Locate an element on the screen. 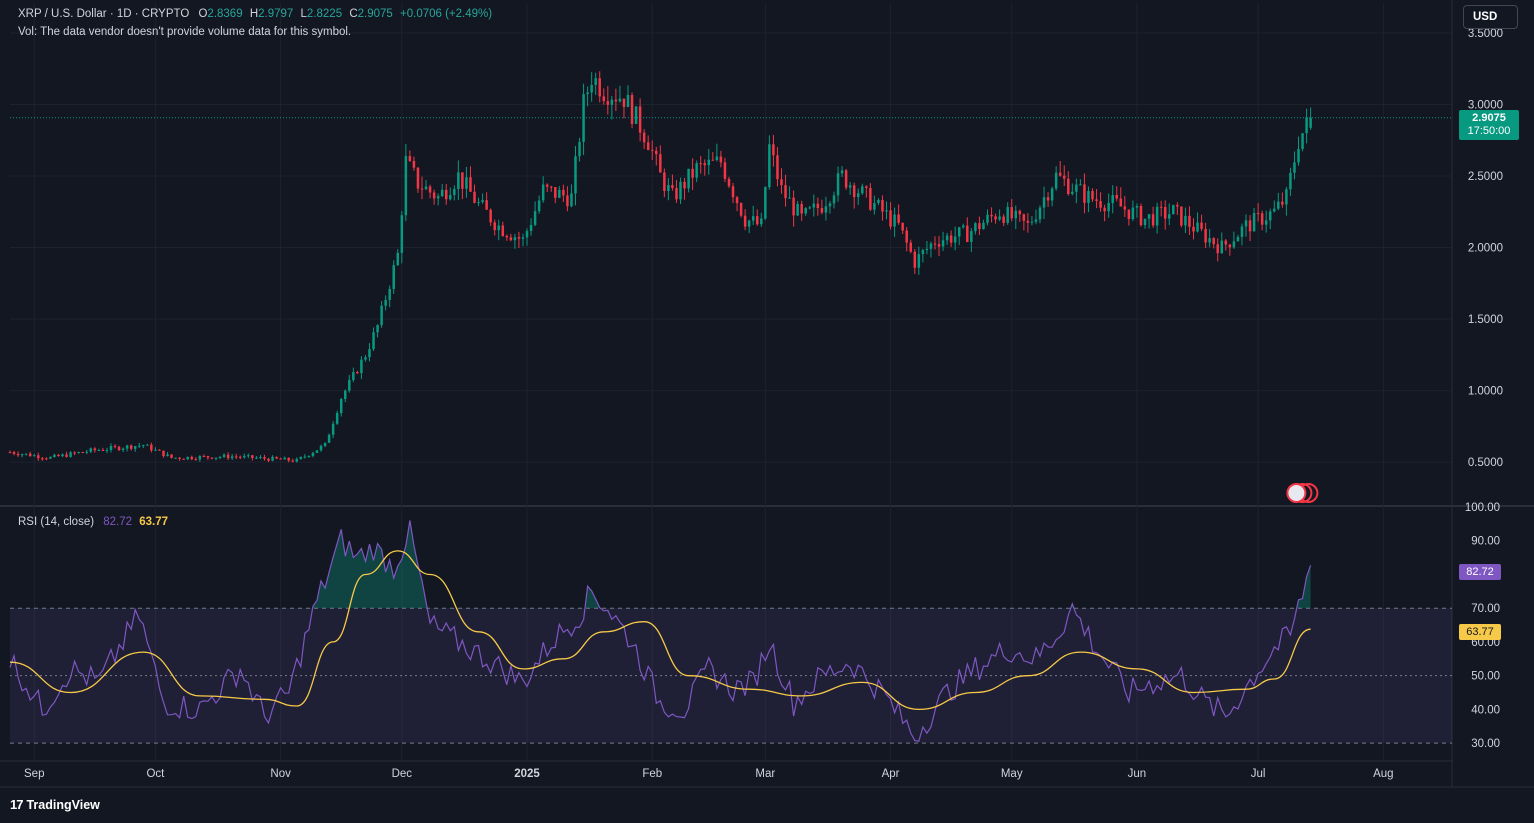  price-tick-label: 1.5000 is located at coordinates (1485, 320).